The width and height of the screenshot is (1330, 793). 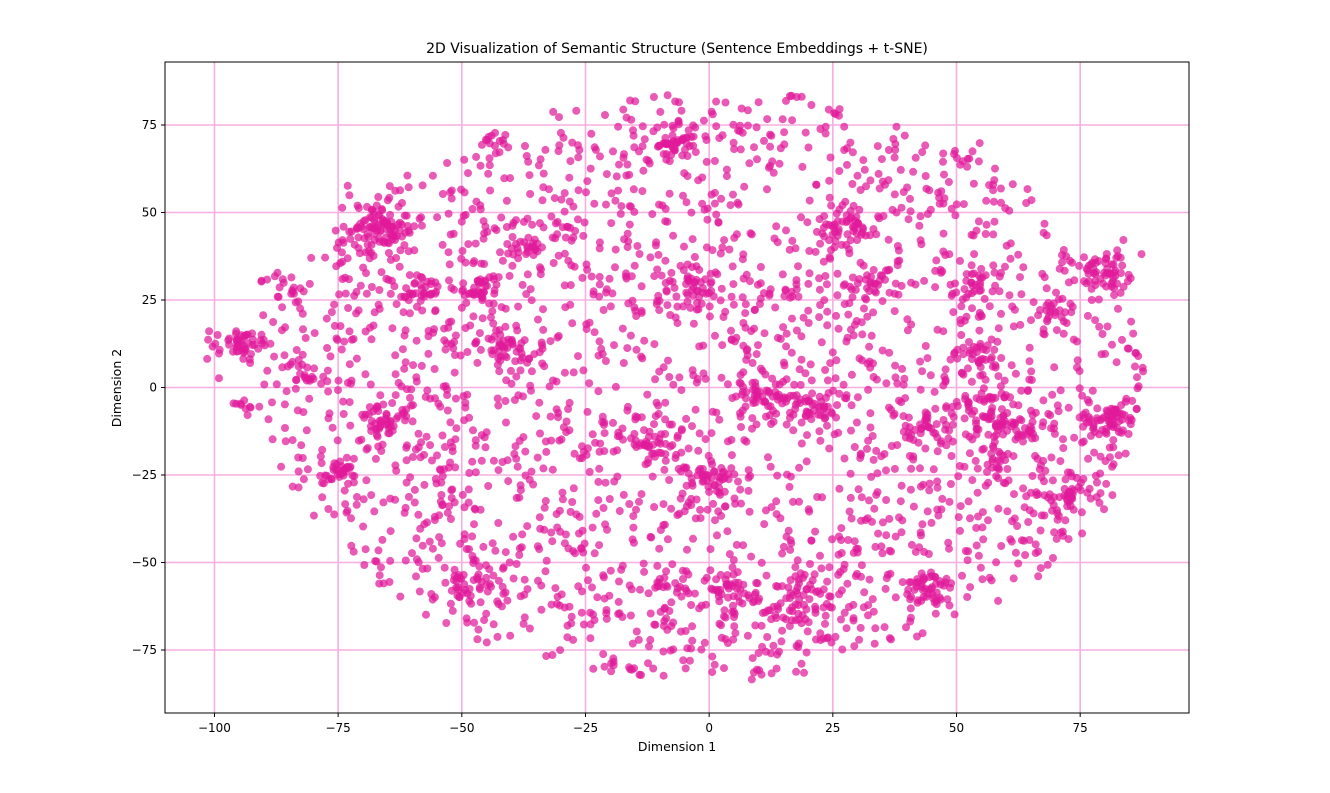 What do you see at coordinates (461, 728) in the screenshot?
I see `x-tick-label: −50` at bounding box center [461, 728].